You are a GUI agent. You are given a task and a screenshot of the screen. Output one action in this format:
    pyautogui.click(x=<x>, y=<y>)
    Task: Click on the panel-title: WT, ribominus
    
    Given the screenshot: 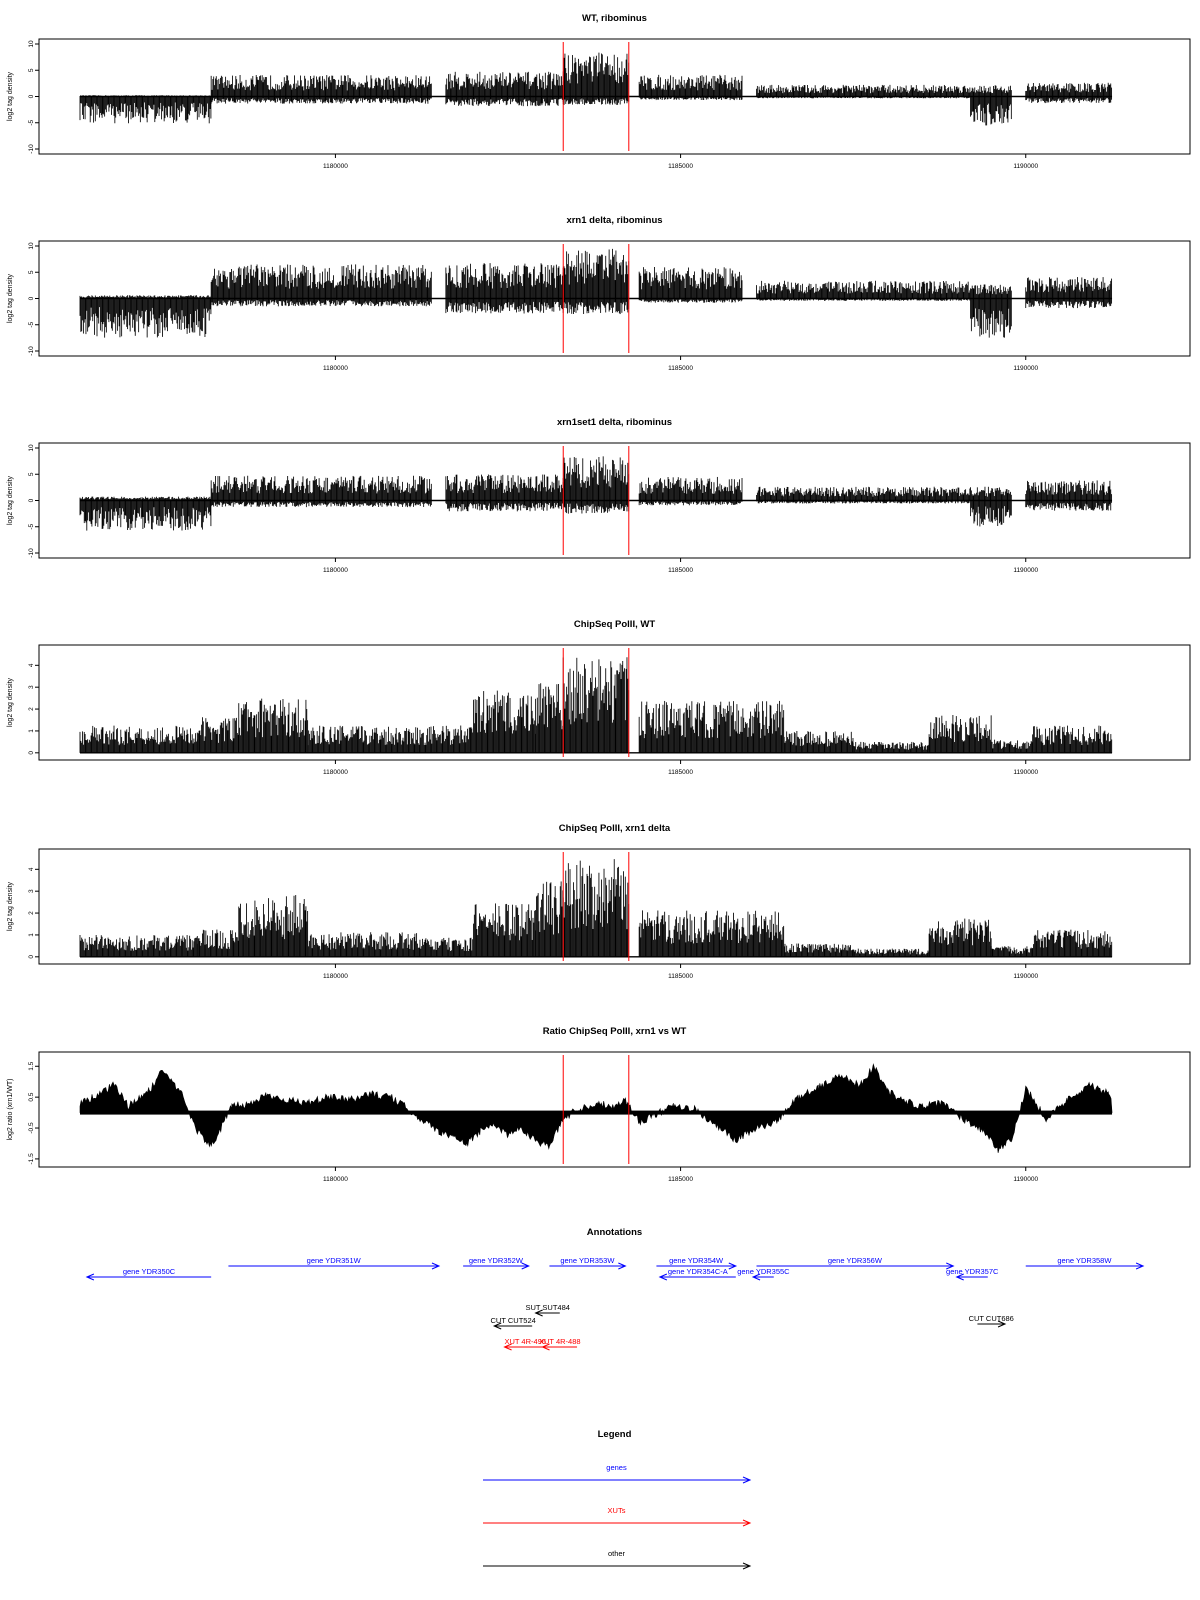 What is the action you would take?
    pyautogui.click(x=614, y=18)
    